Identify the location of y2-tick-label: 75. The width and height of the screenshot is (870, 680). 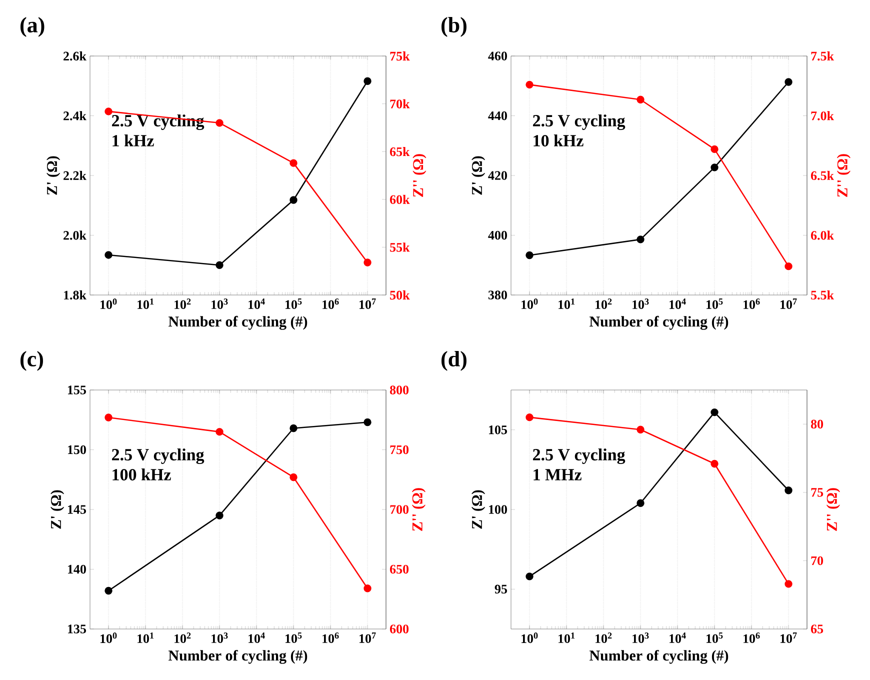
(817, 492).